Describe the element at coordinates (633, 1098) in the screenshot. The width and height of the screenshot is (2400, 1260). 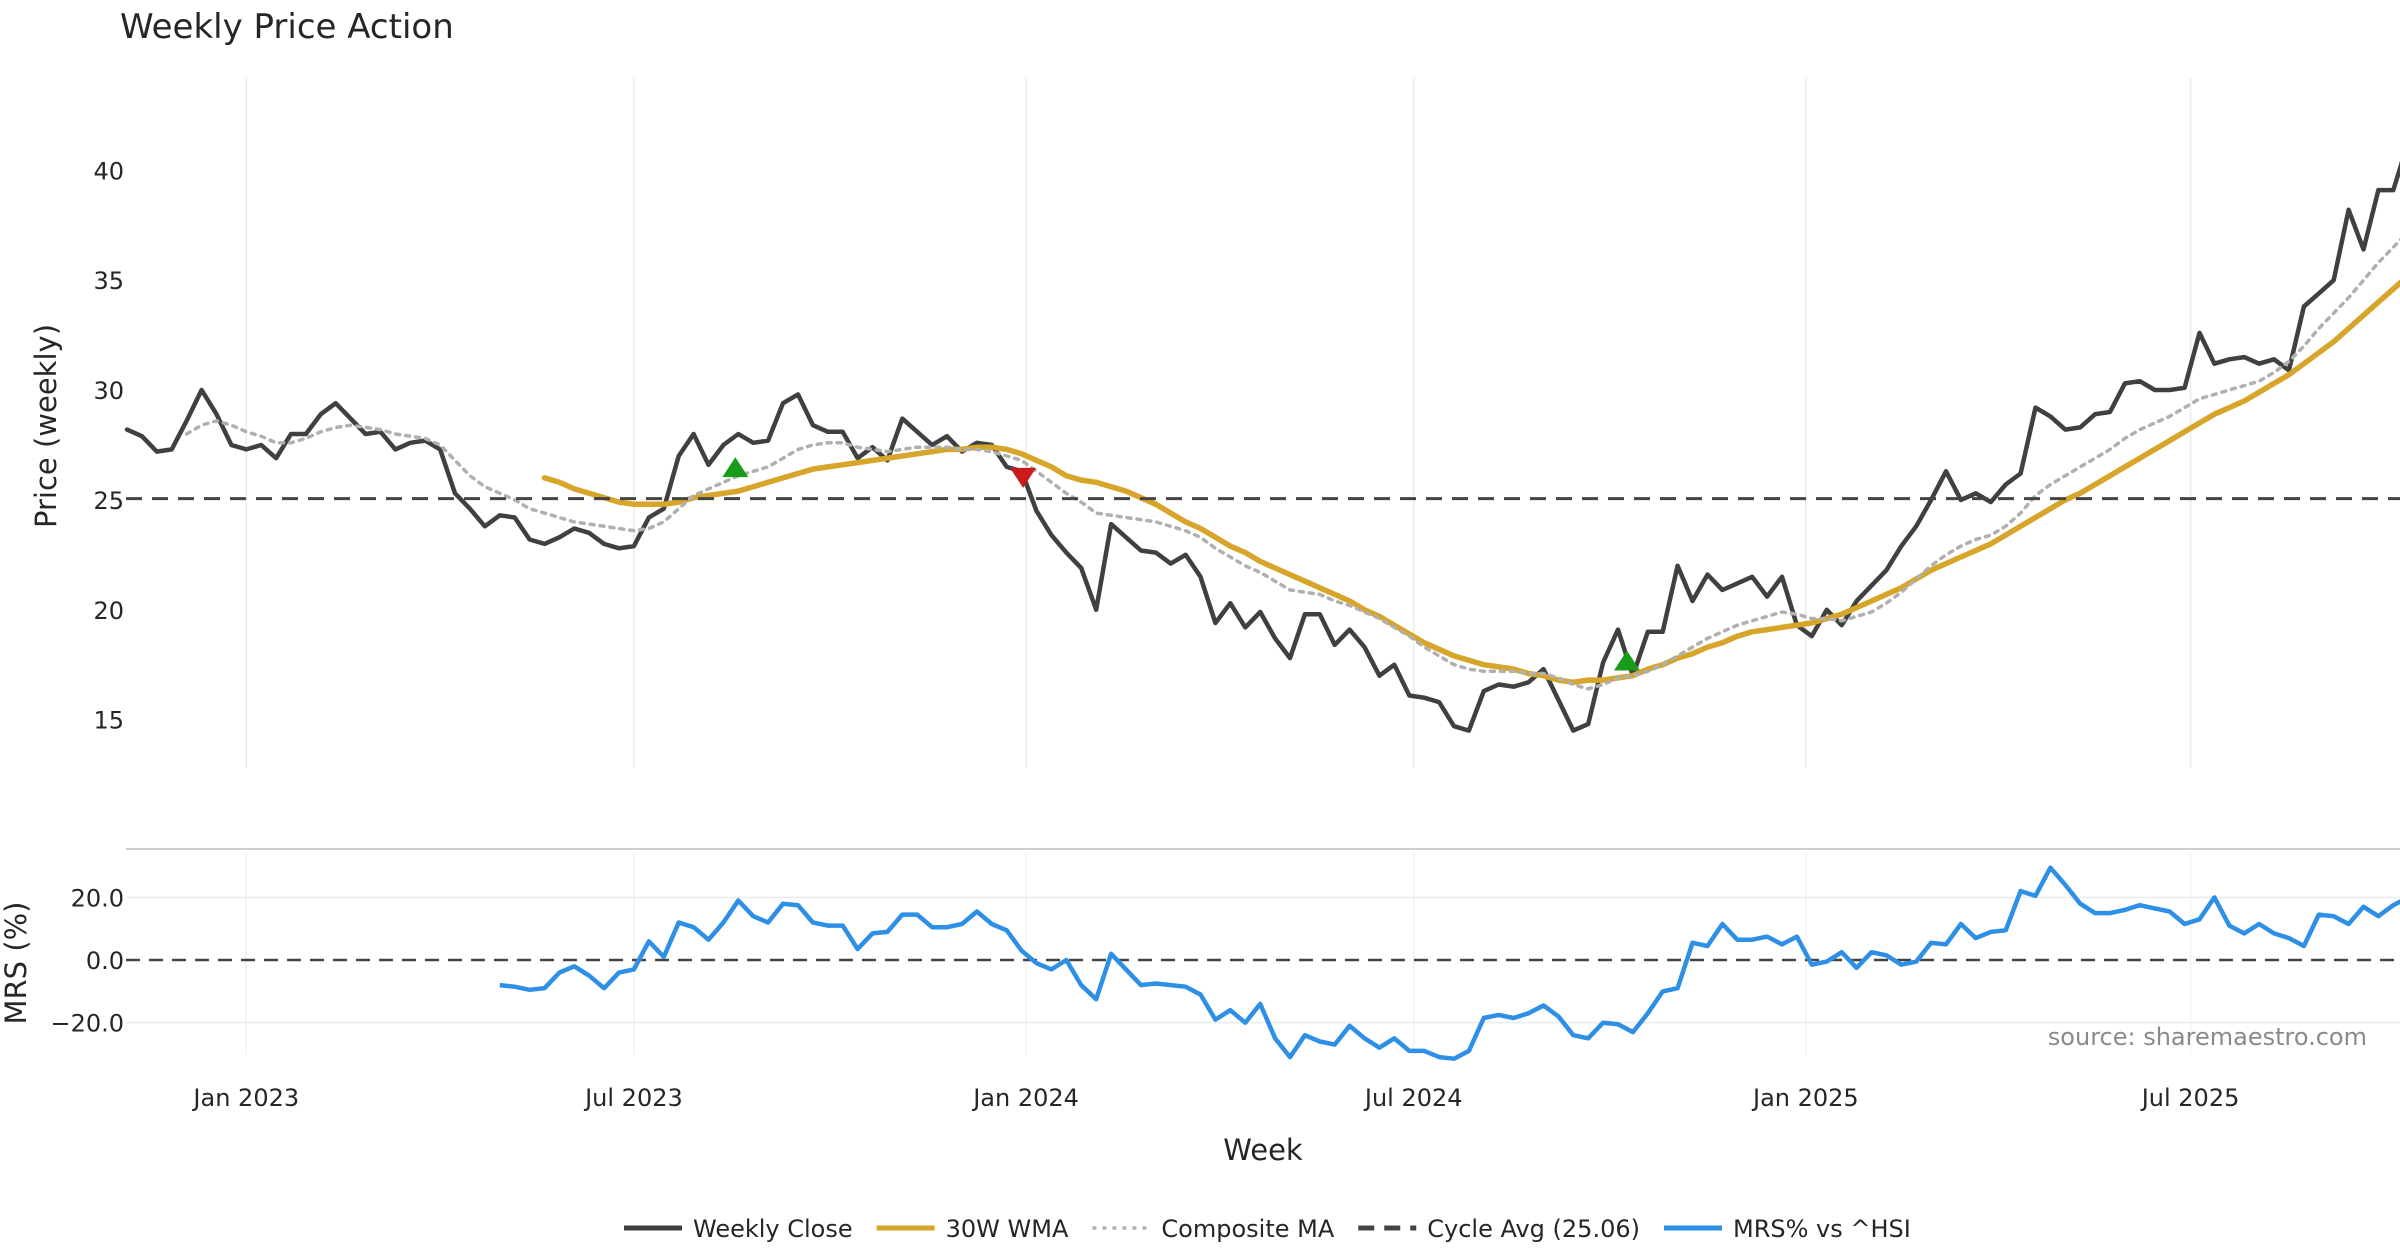
I see `x-tick-jul-2023: Jul 2023` at that location.